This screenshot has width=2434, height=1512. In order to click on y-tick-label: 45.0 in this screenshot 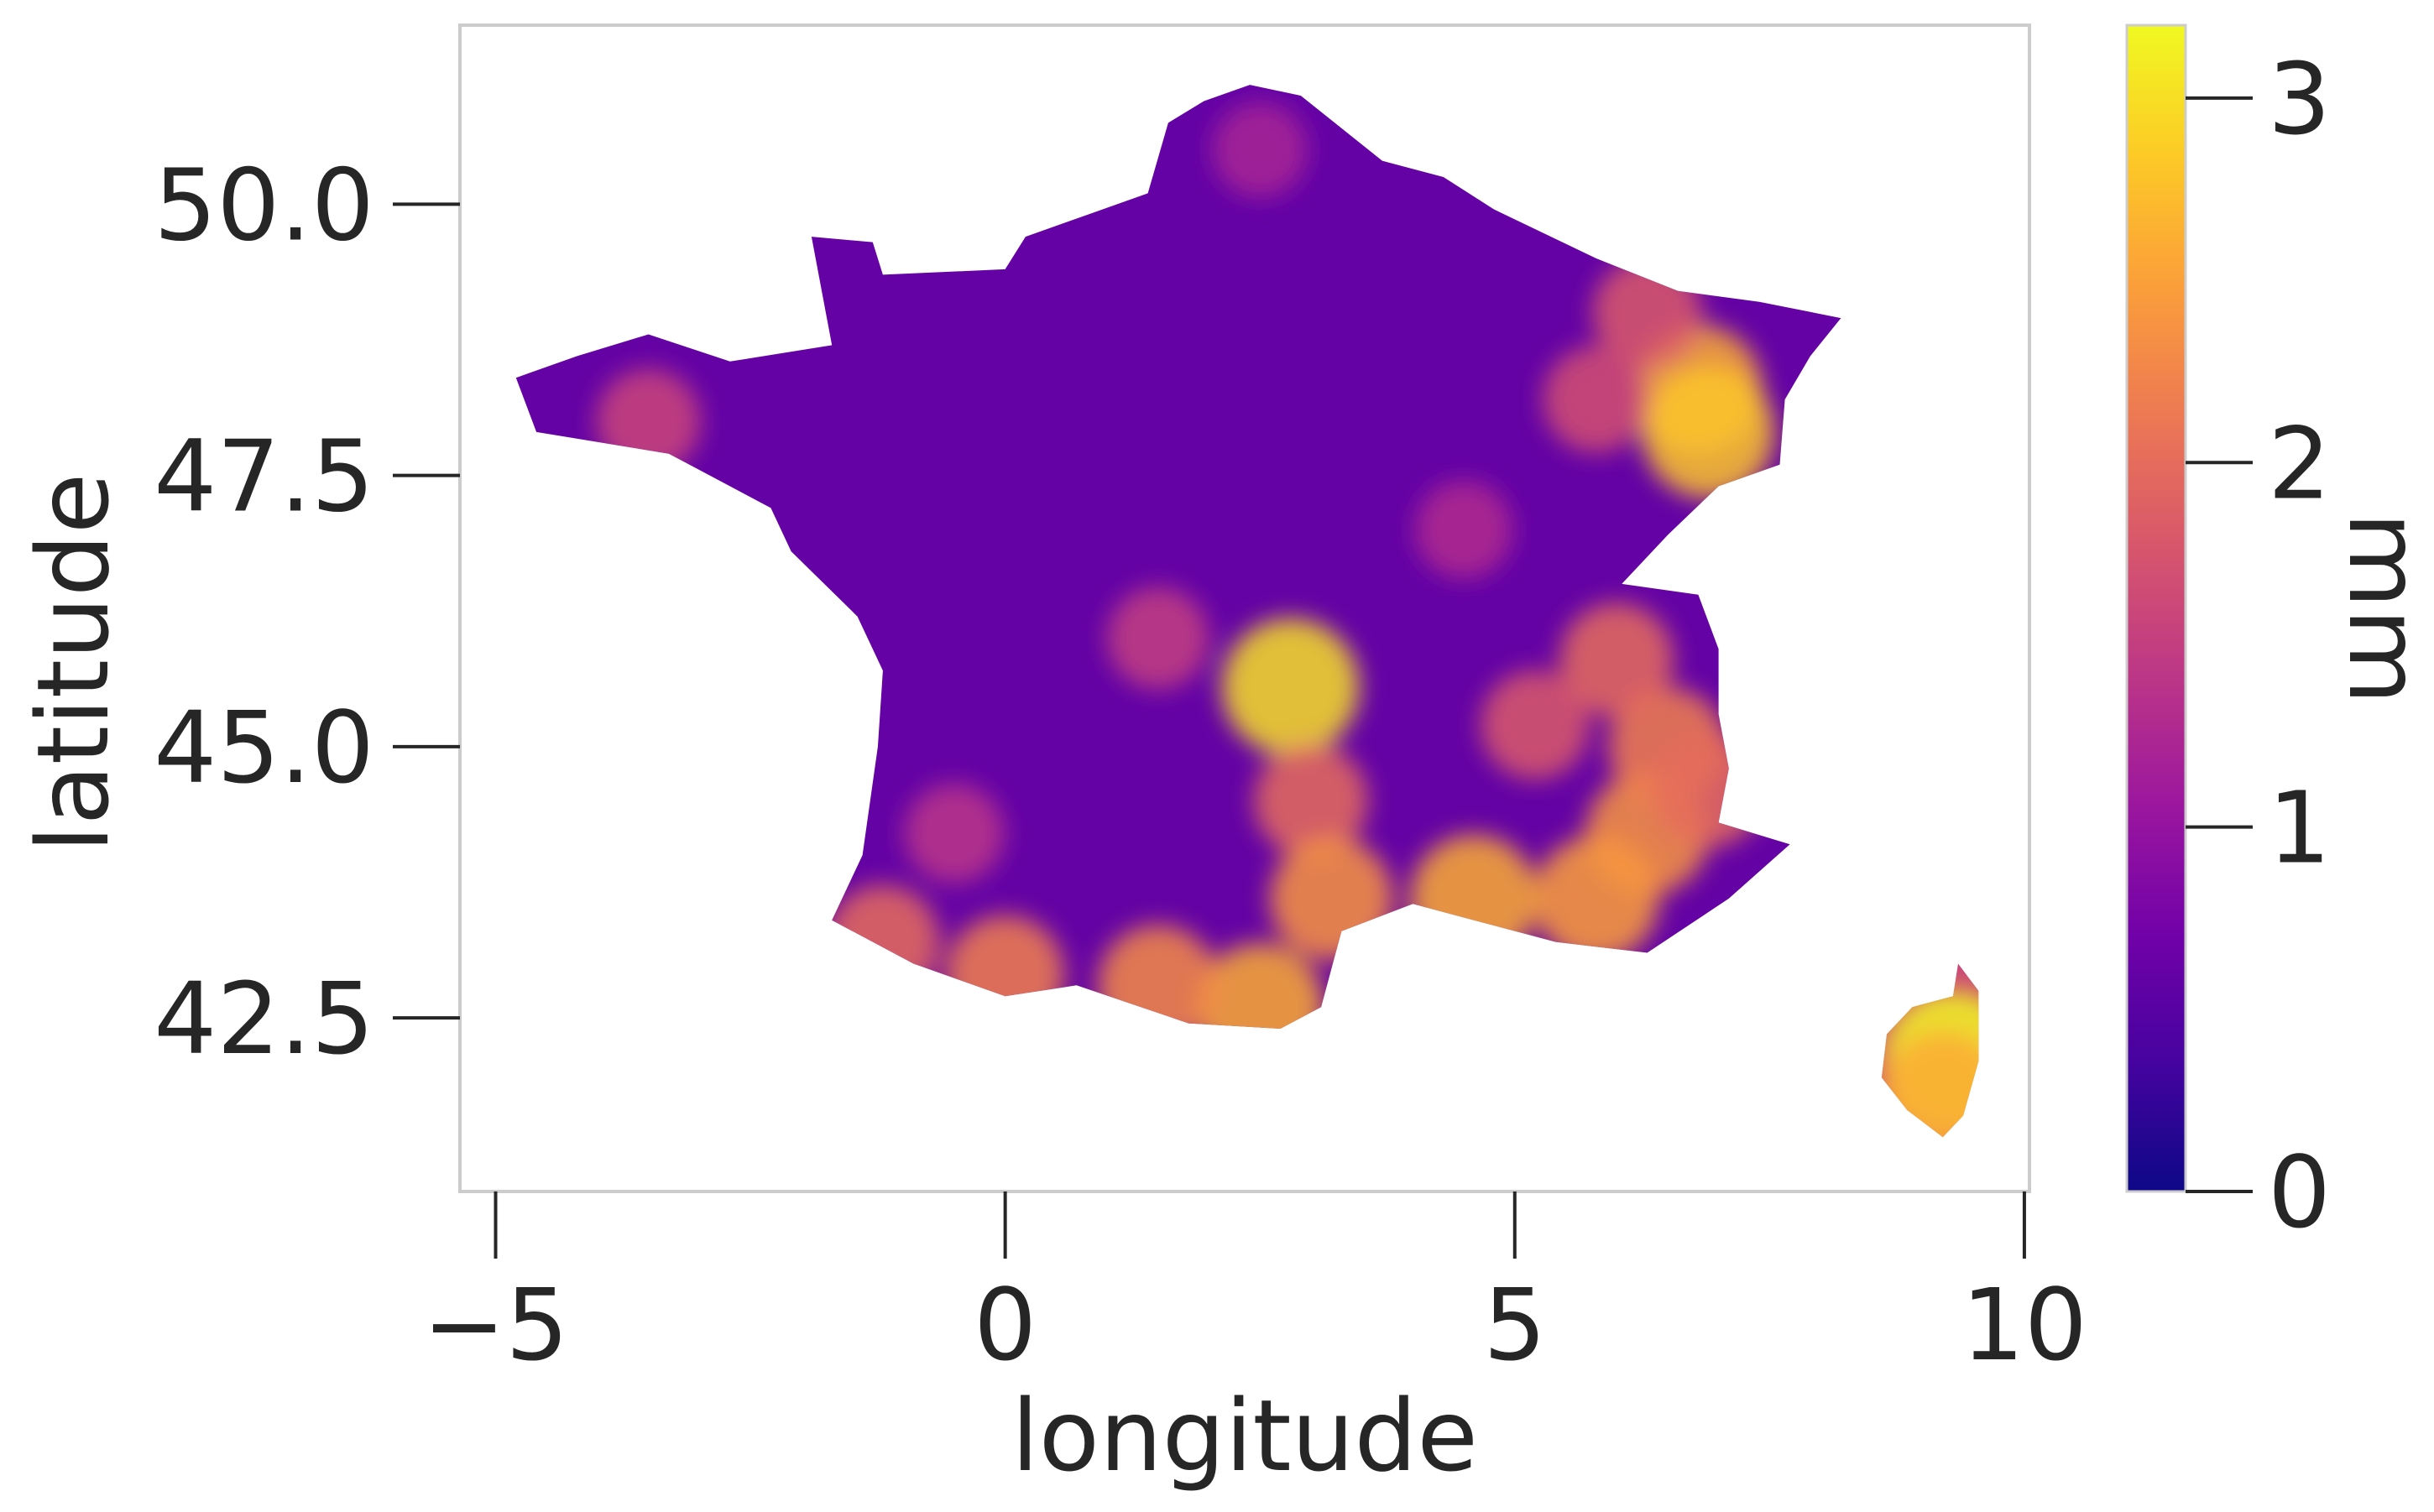, I will do `click(264, 748)`.